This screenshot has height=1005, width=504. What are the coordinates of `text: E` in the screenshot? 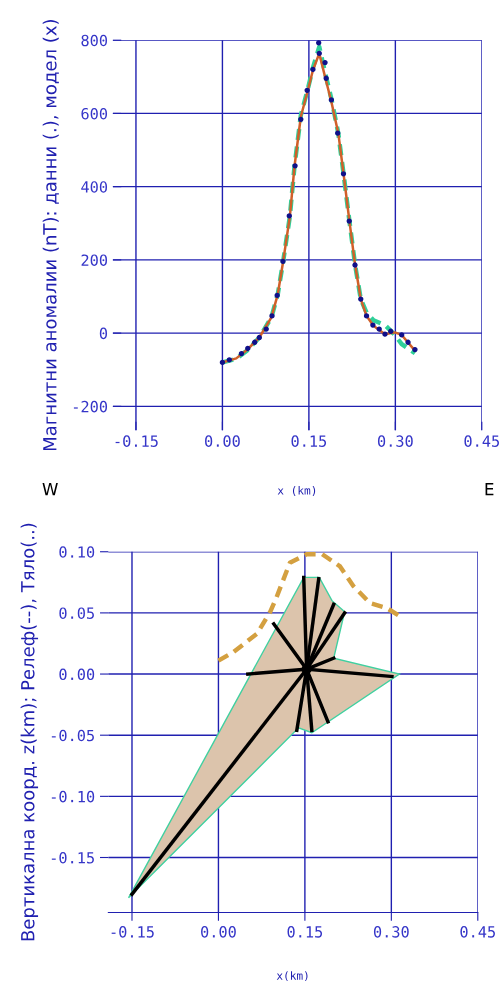 It's located at (489, 489).